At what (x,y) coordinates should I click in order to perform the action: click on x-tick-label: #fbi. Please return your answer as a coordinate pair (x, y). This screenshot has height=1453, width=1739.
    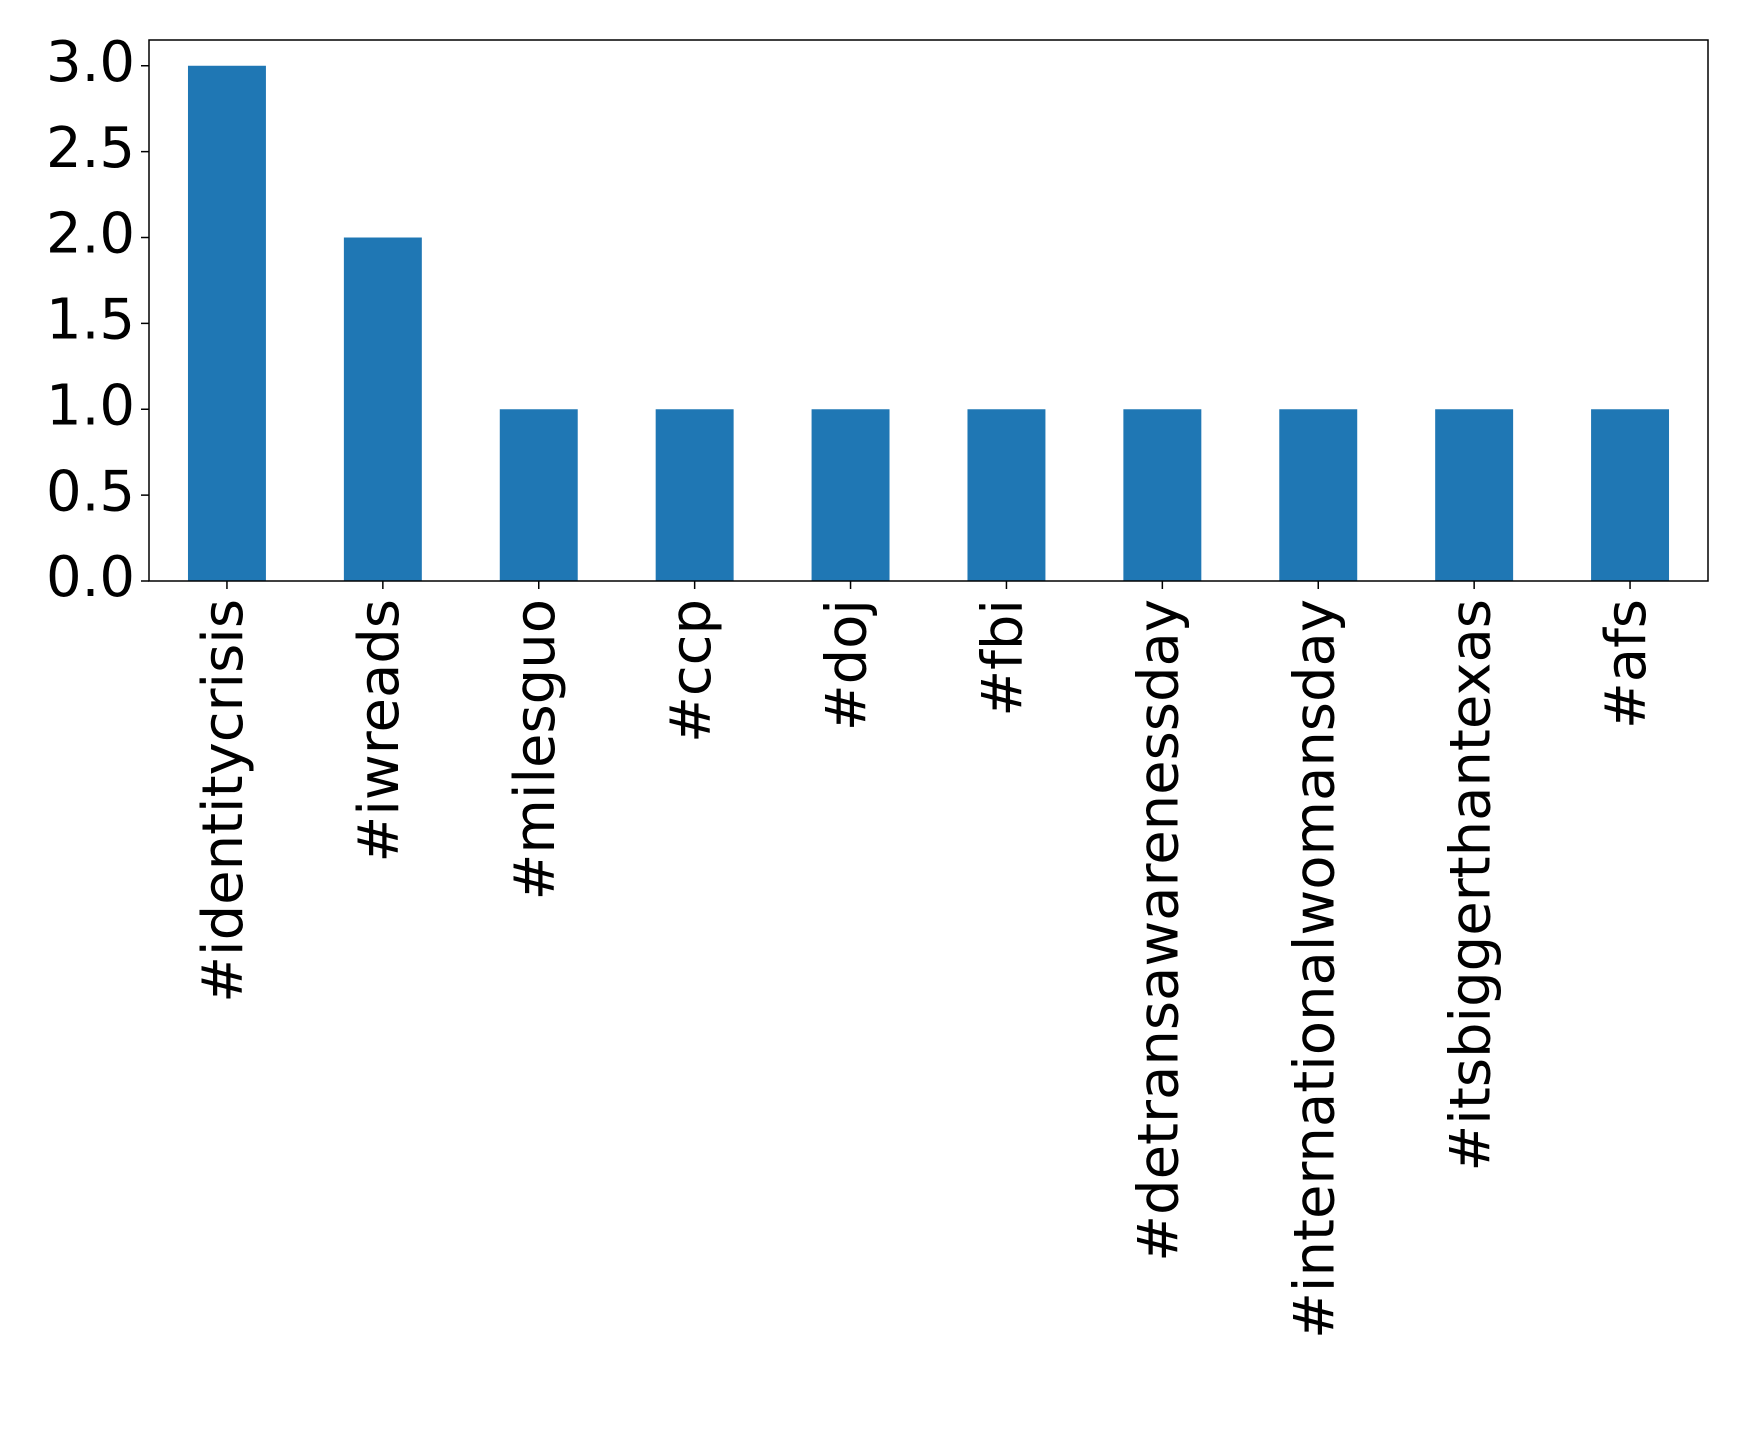
    Looking at the image, I should click on (1003, 658).